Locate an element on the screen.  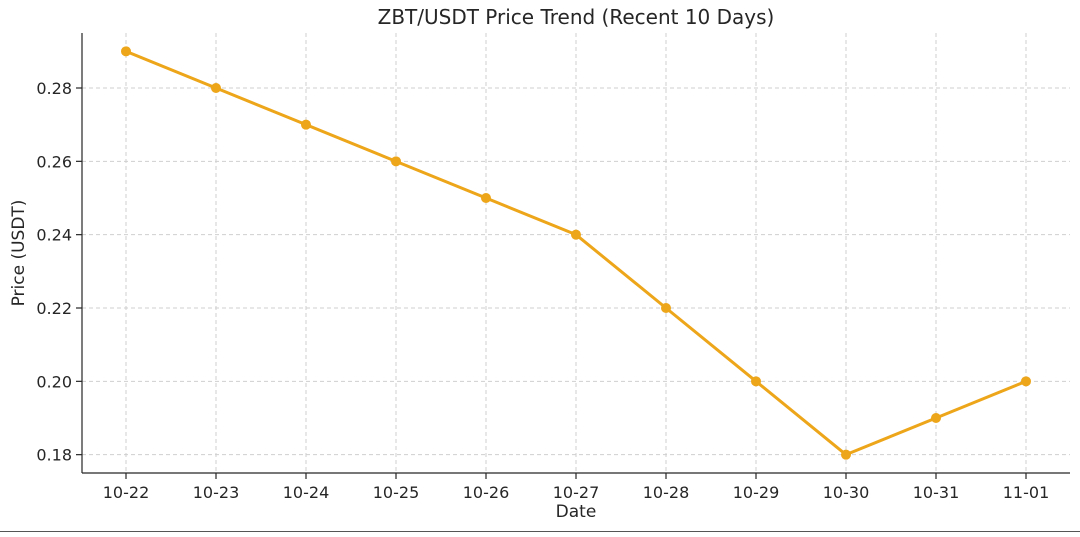
chart-title: ZBT/USDT Price Trend (Recent 10 Days) is located at coordinates (576, 17).